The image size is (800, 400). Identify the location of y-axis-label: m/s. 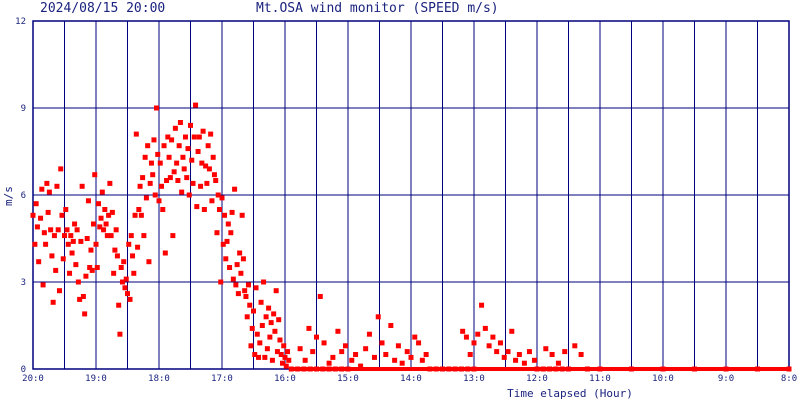
(8, 196).